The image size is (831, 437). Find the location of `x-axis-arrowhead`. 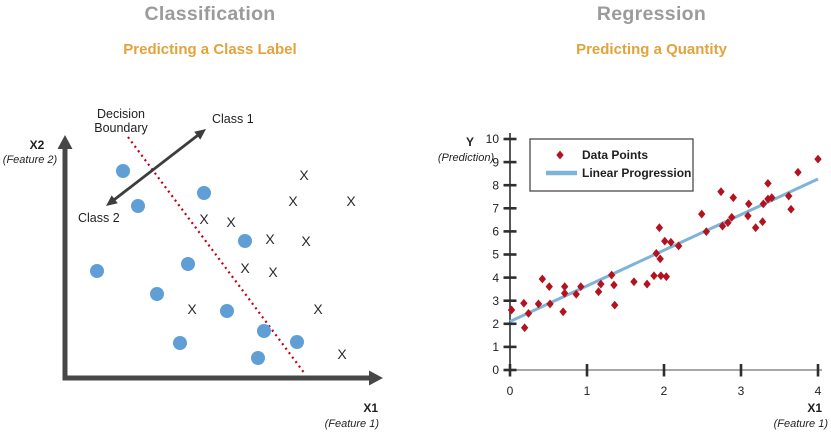

x-axis-arrowhead is located at coordinates (376, 378).